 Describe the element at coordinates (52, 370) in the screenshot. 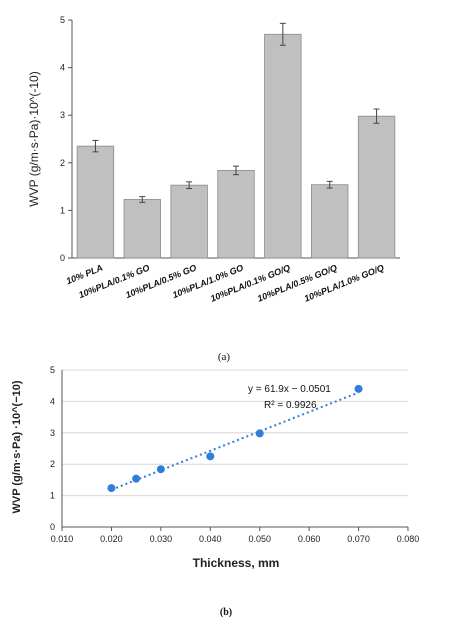

I see `scatter-y-tick-label: 5` at that location.